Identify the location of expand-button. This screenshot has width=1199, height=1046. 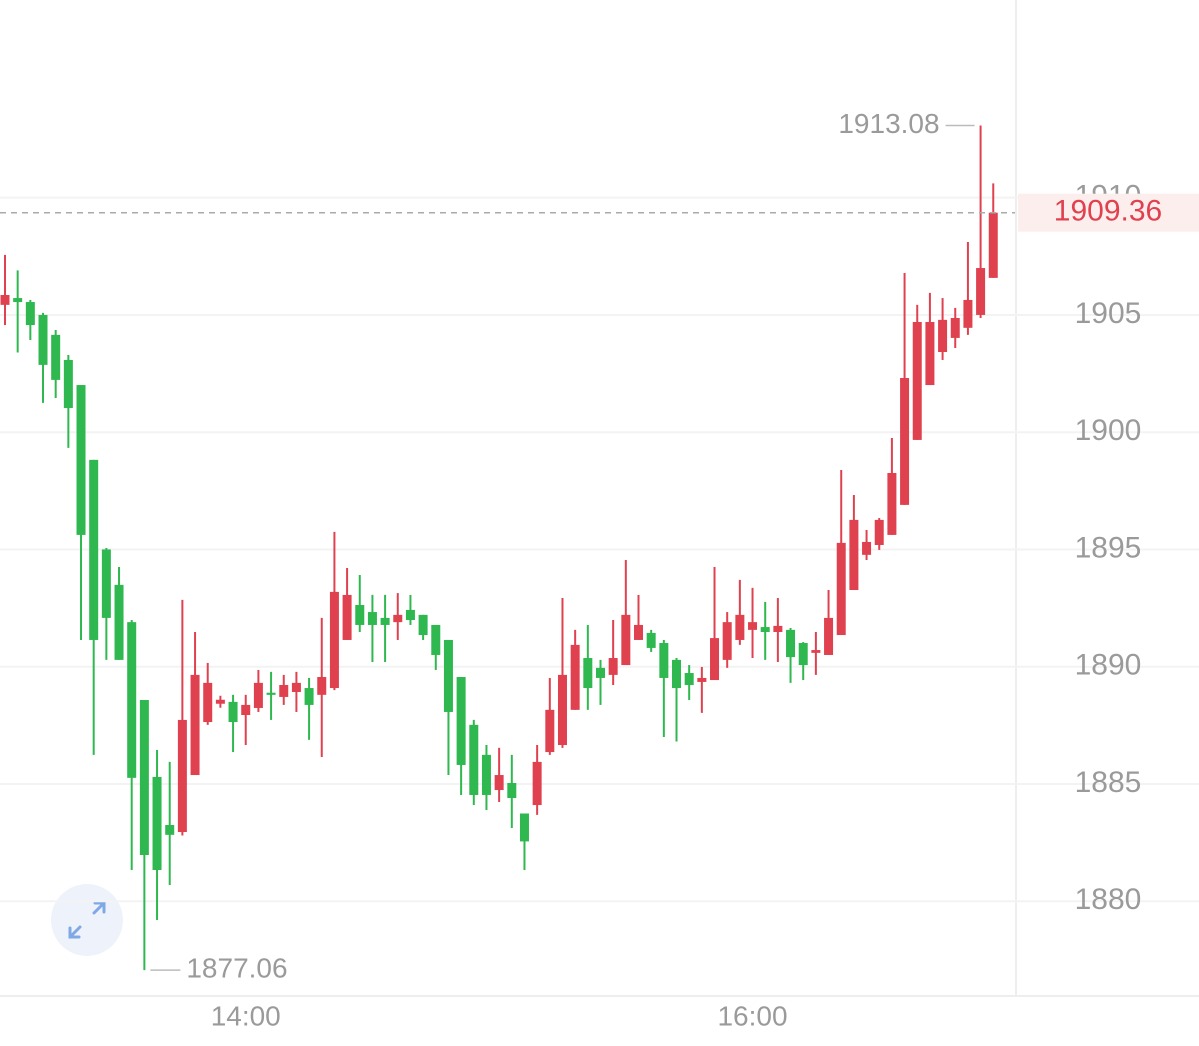
(87, 920).